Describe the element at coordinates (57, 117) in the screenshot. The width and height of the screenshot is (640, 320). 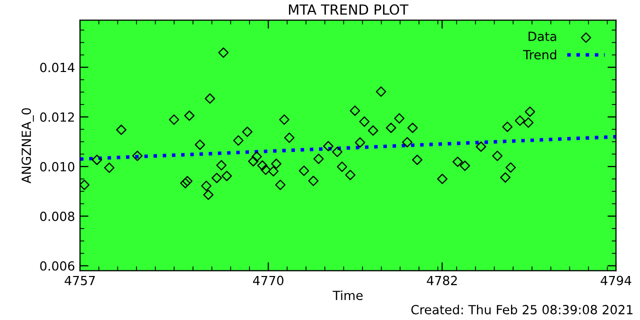
I see `y-tick-label: 0.012` at that location.